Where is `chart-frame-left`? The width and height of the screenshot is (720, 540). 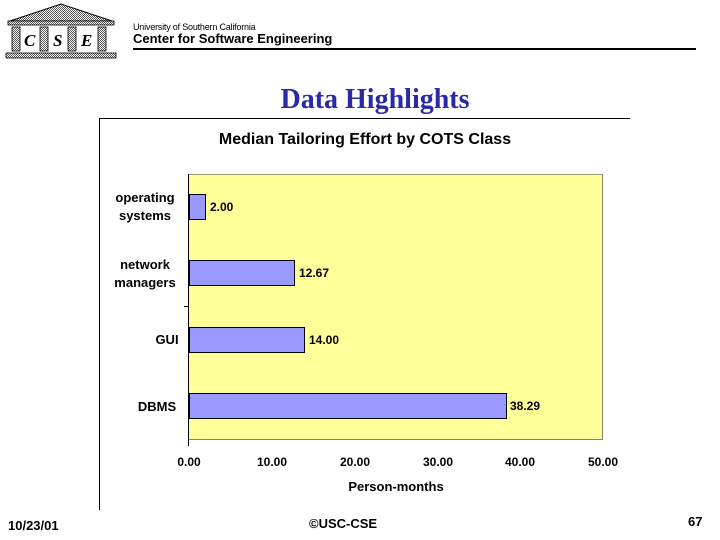 chart-frame-left is located at coordinates (99, 314).